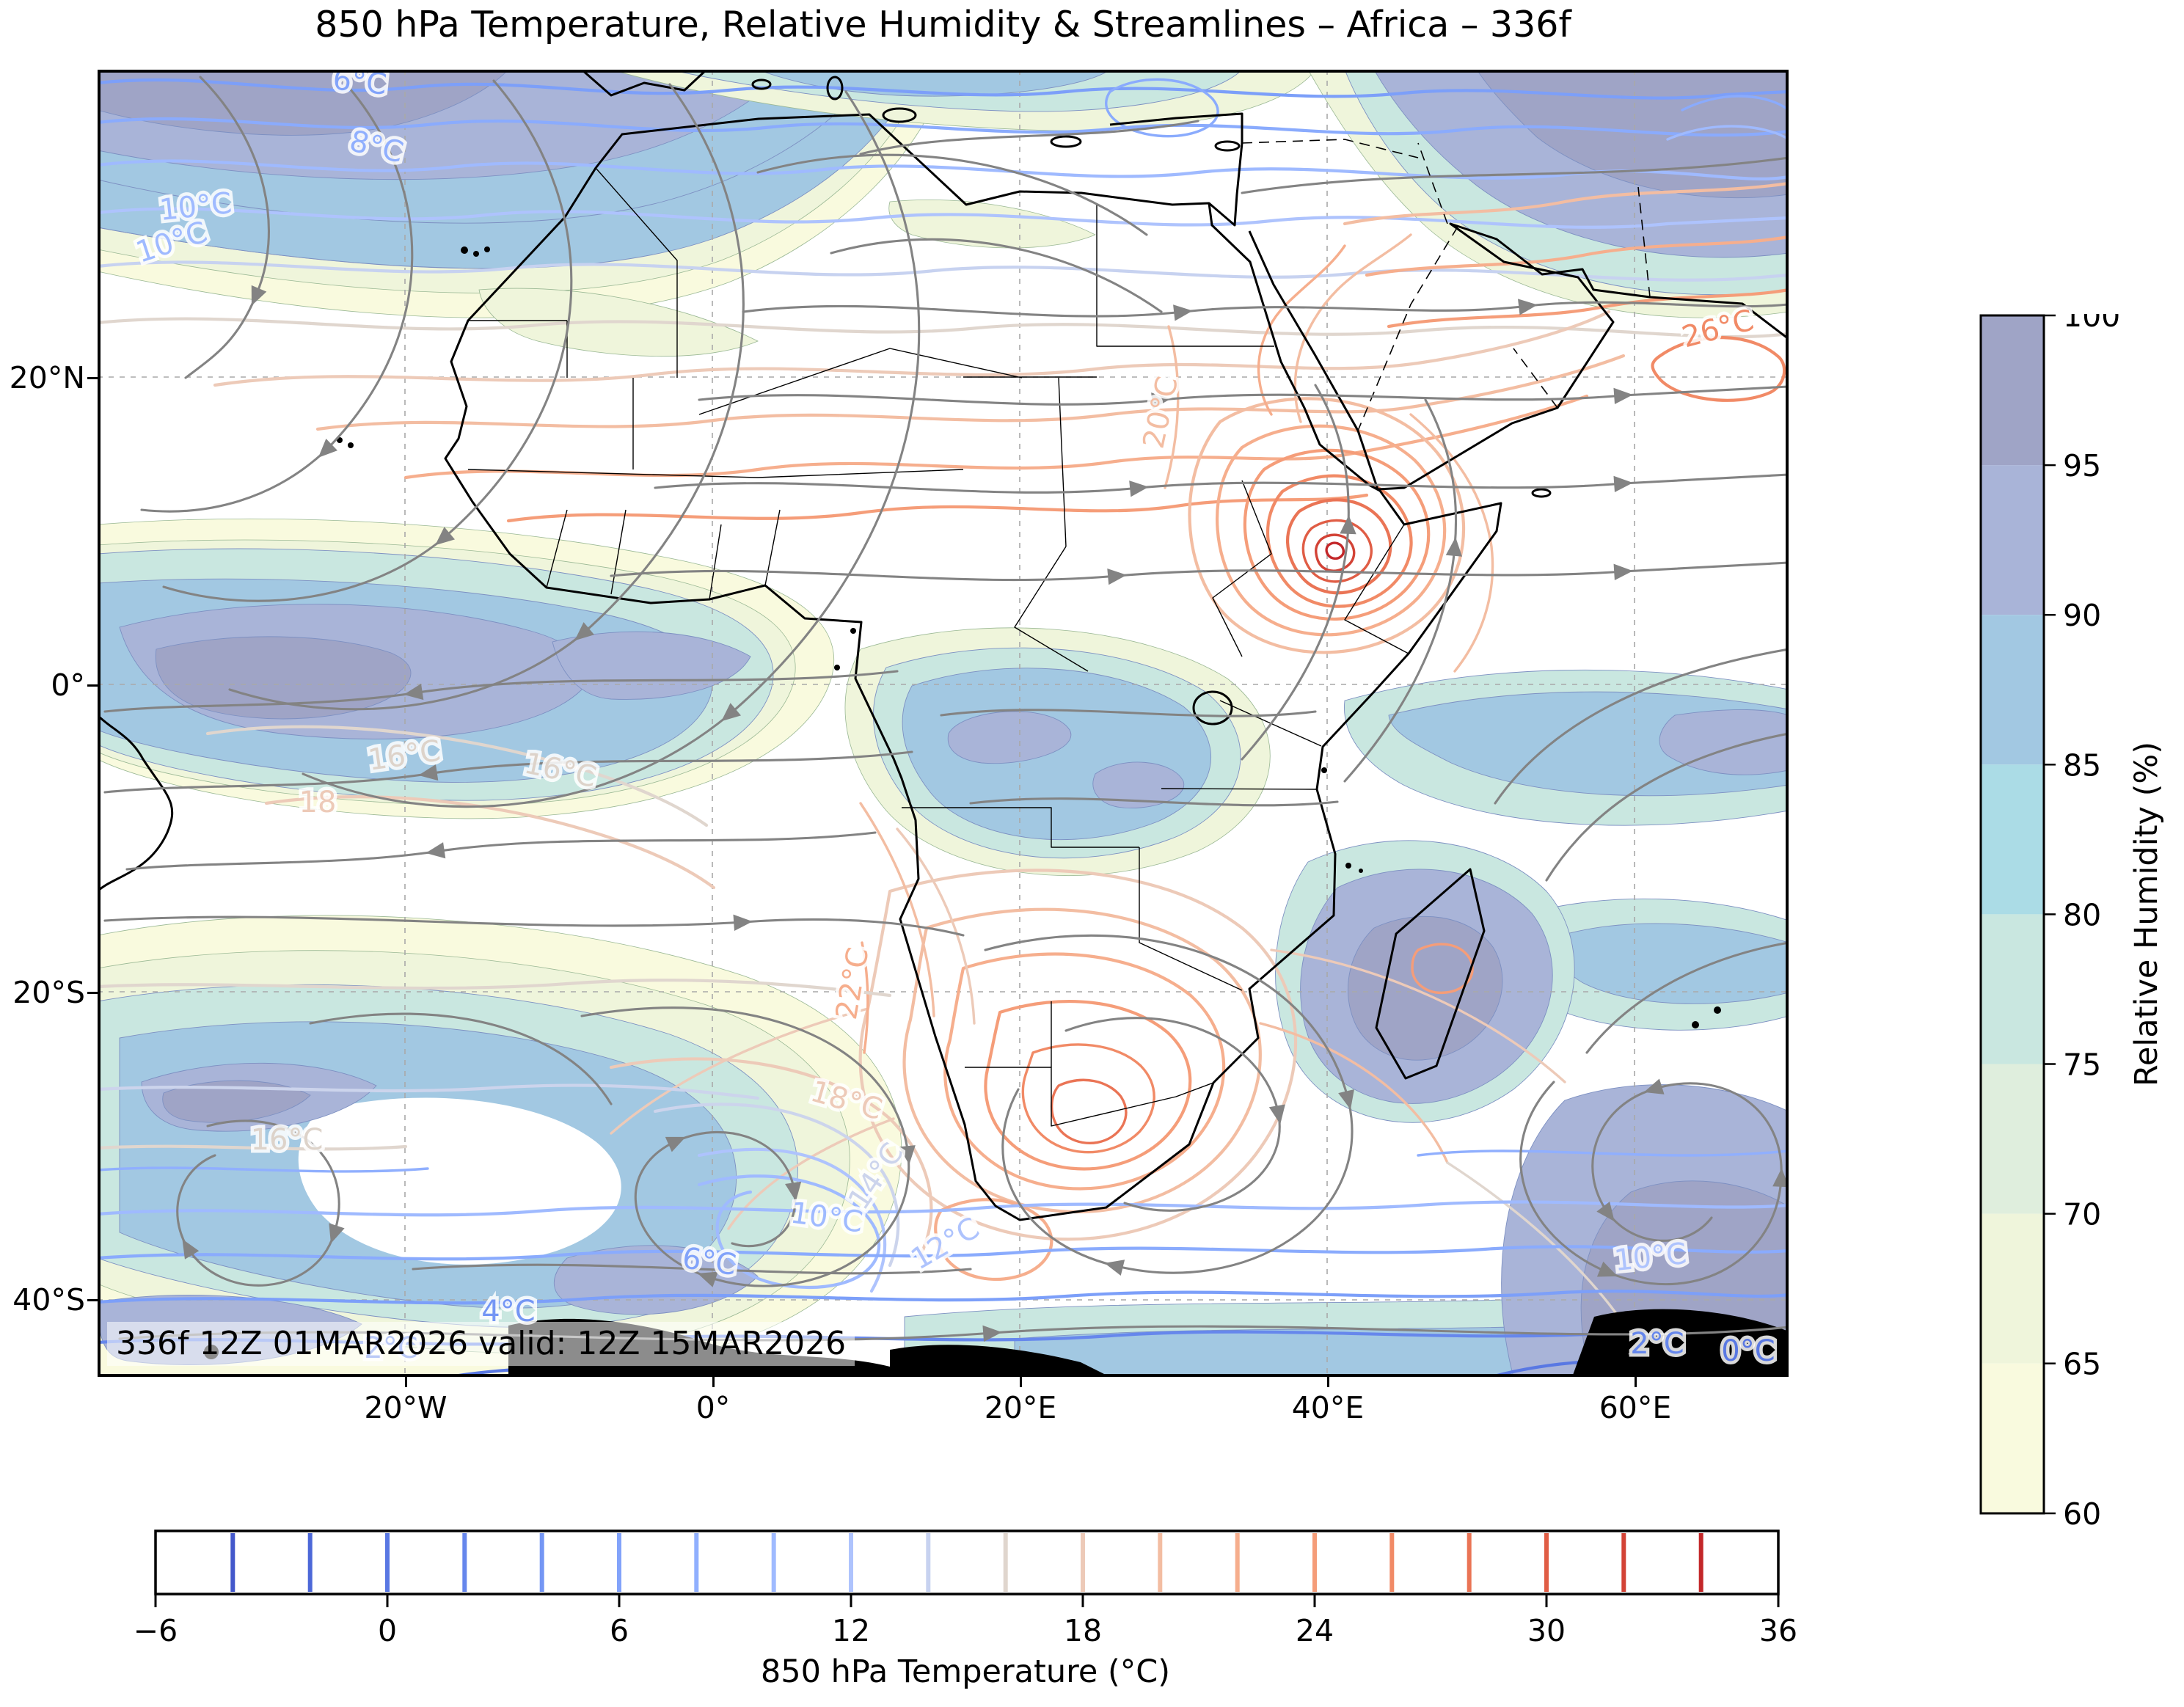  Describe the element at coordinates (2082, 465) in the screenshot. I see `rh-tick-95: 95` at that location.